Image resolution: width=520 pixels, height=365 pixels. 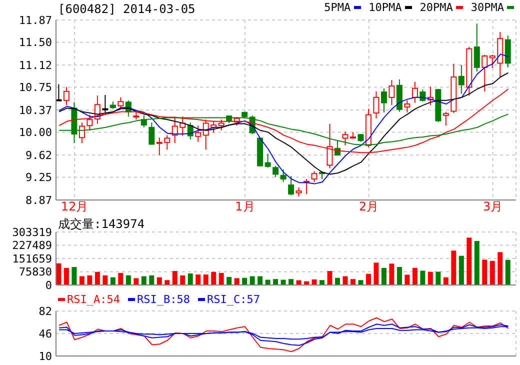 What do you see at coordinates (101, 224) in the screenshot?
I see `chart-title: 成交量:143974` at bounding box center [101, 224].